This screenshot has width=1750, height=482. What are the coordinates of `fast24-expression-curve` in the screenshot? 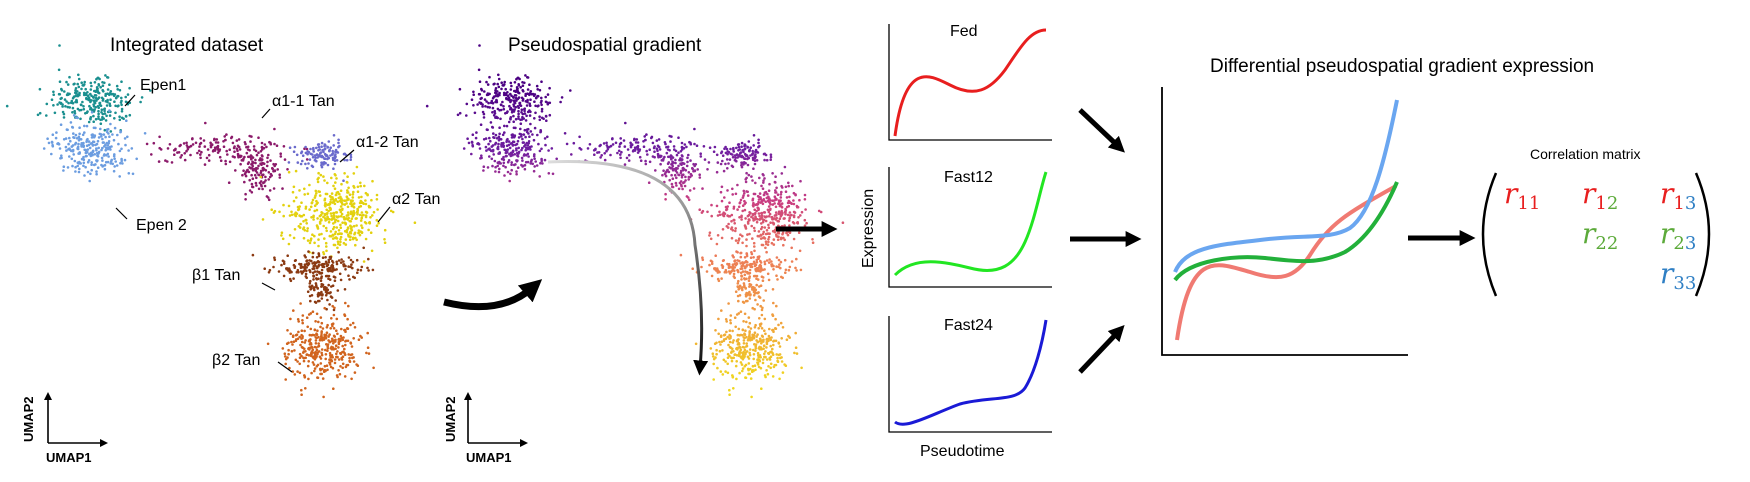 It's located at (971, 372).